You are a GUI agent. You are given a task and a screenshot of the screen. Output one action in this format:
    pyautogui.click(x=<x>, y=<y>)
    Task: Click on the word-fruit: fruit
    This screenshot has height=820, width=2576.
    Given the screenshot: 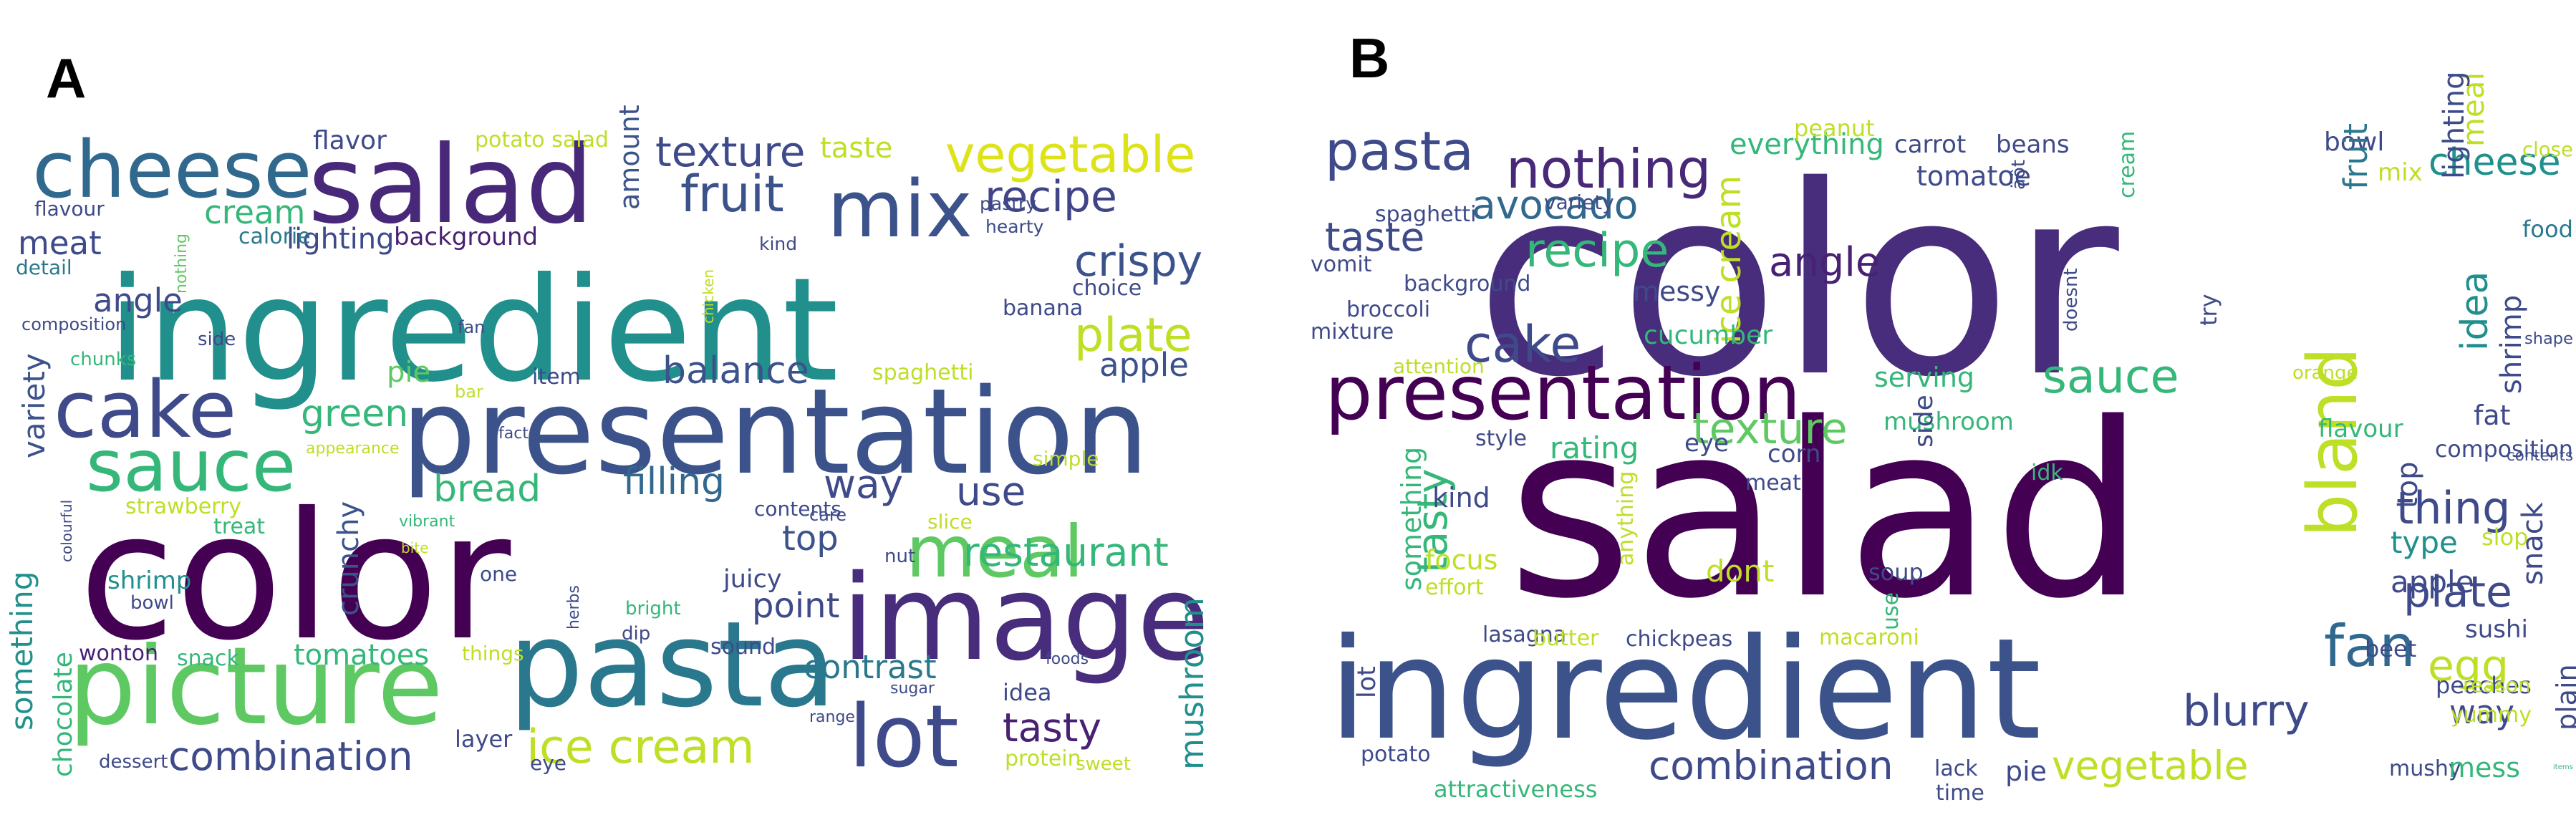 What is the action you would take?
    pyautogui.click(x=2356, y=156)
    